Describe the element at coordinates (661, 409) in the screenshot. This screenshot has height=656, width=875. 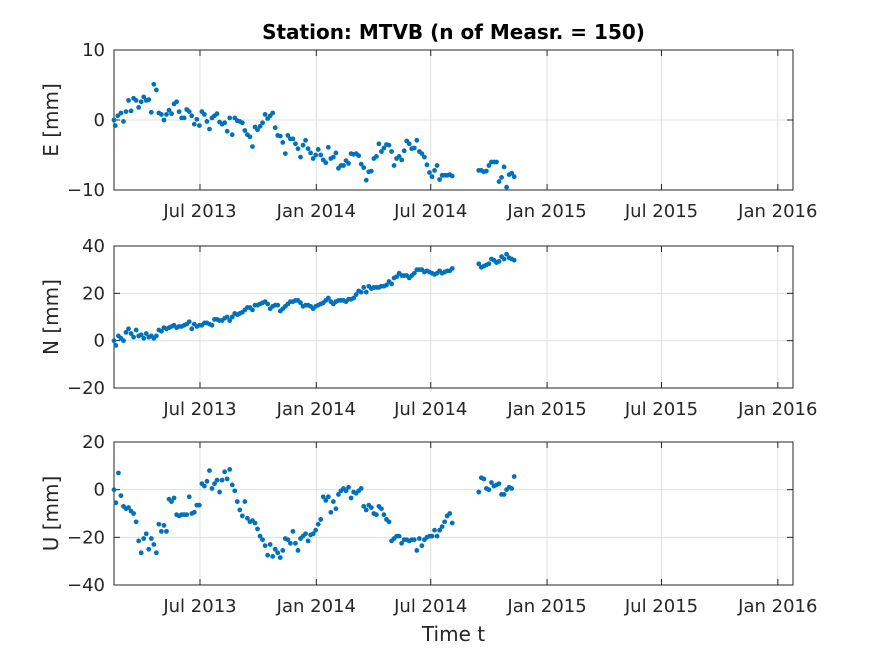
I see `x-tick-label: Jul 2015` at that location.